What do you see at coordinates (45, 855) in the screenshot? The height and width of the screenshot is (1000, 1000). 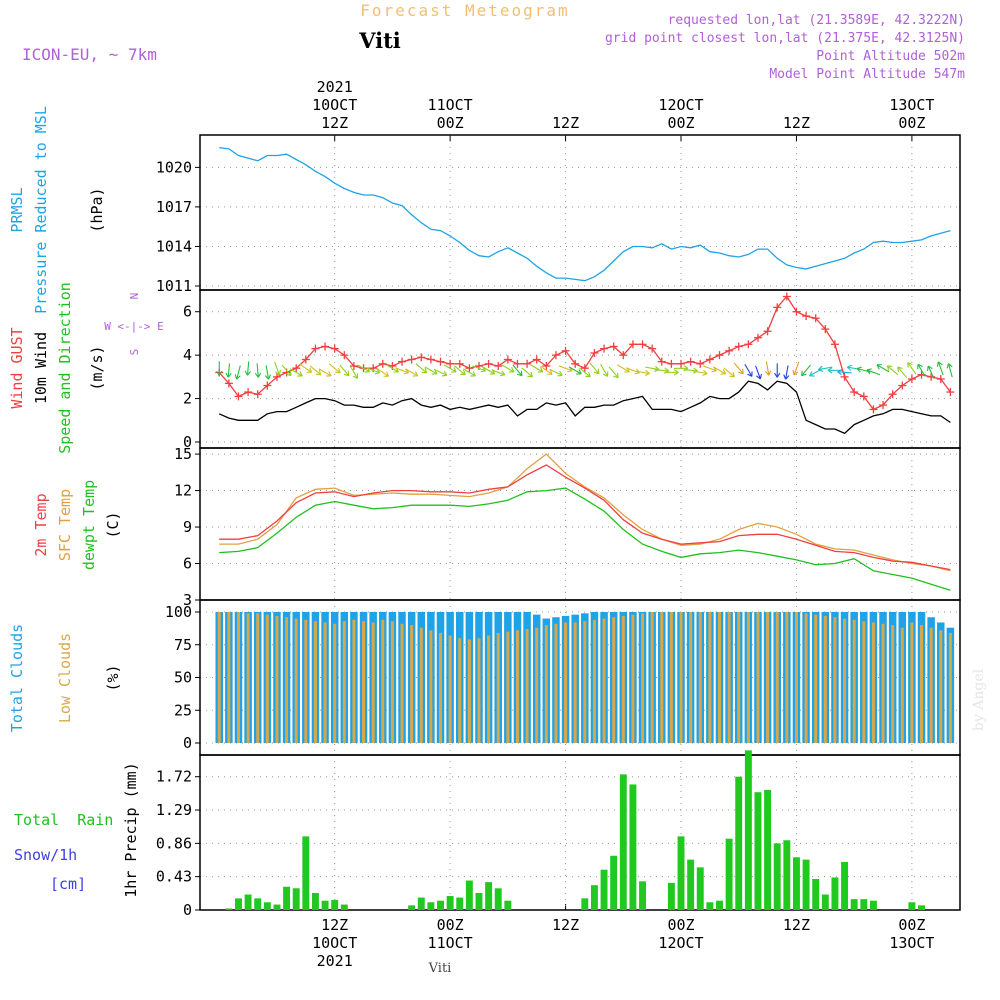 I see `snow-label: Snow/1h` at bounding box center [45, 855].